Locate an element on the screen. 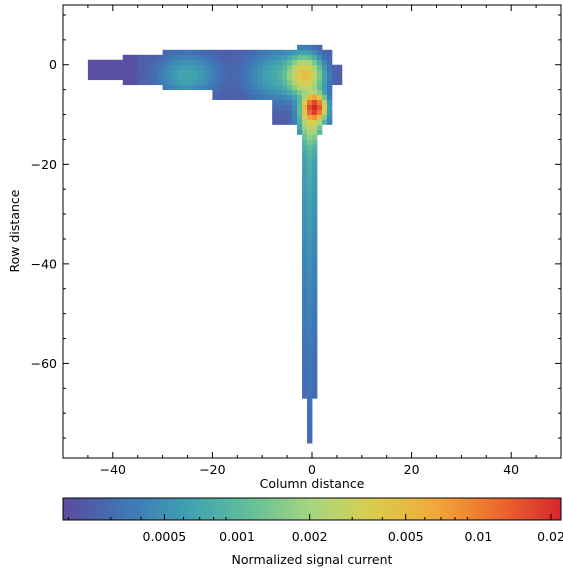  x-tick-label: 40 is located at coordinates (511, 469).